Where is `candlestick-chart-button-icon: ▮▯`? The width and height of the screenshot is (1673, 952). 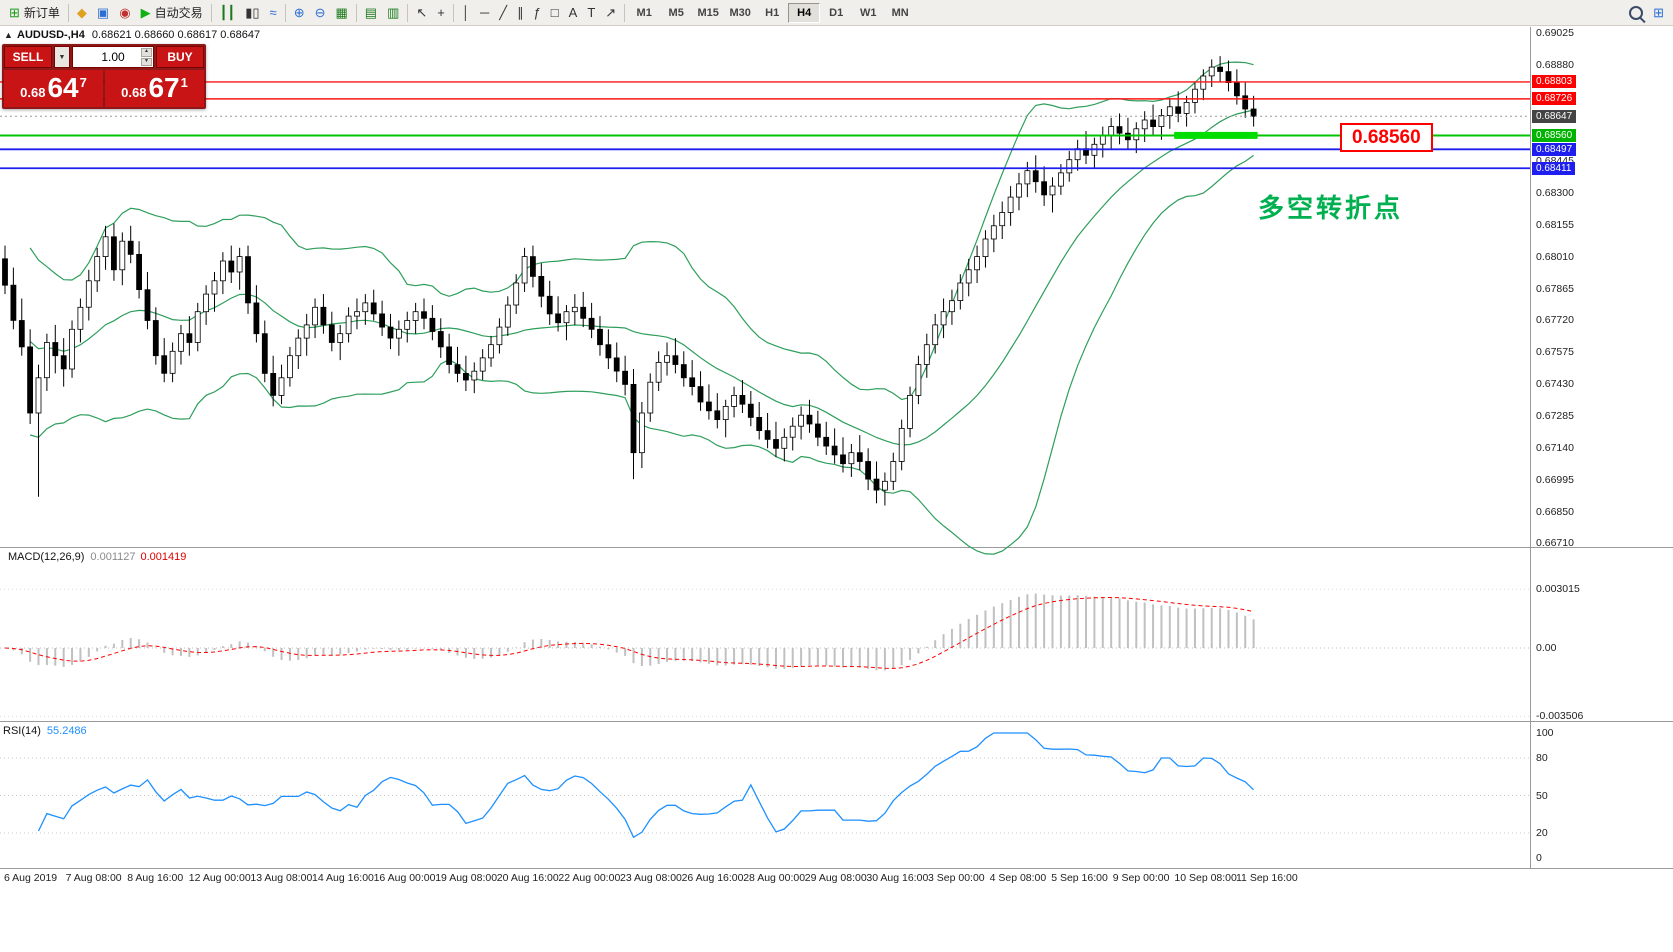 candlestick-chart-button-icon: ▮▯ is located at coordinates (252, 12).